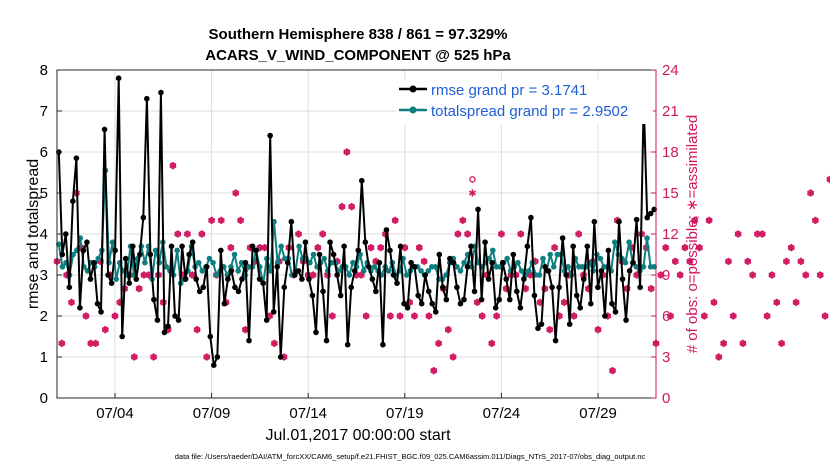  I want to click on chart-title-line2: ACARS_V_WIND_COMPONENT @ 525 hPa, so click(358, 55).